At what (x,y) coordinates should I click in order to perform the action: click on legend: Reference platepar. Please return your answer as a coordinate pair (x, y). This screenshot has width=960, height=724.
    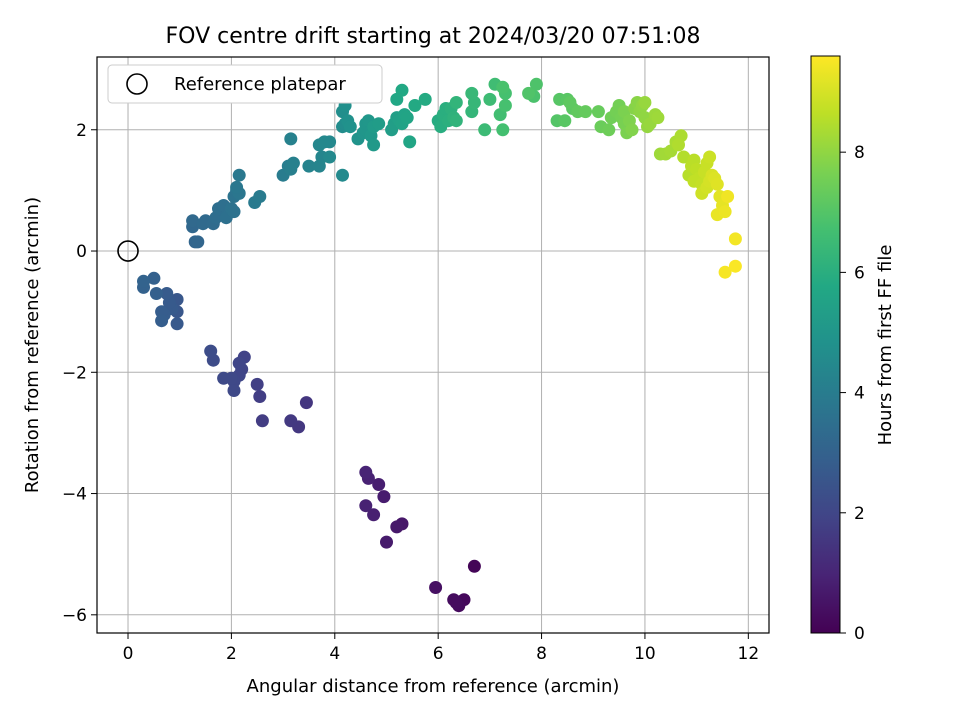
    Looking at the image, I should click on (245, 84).